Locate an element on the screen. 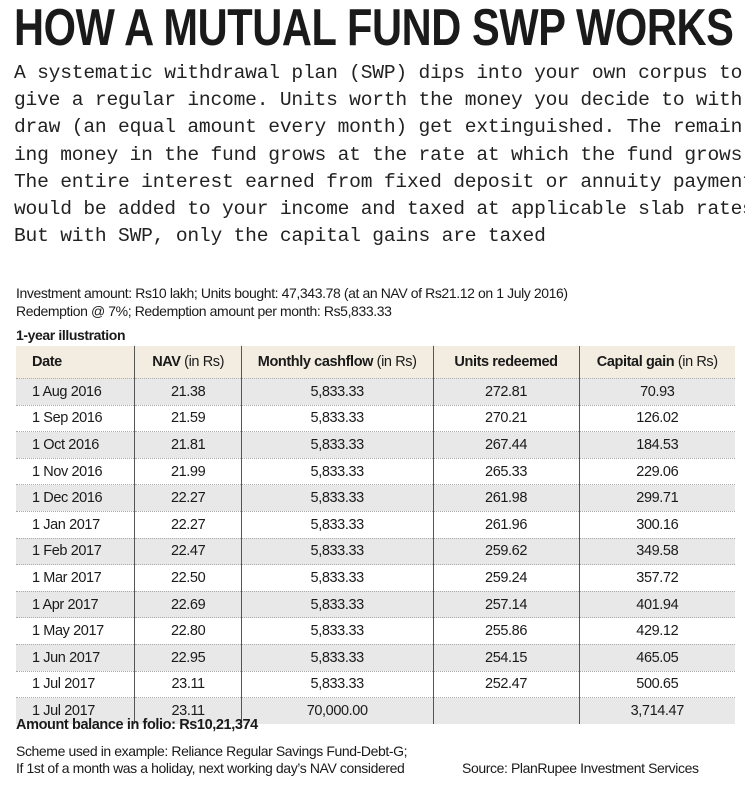 The height and width of the screenshot is (787, 745). table-cell: 254.15 is located at coordinates (506, 657).